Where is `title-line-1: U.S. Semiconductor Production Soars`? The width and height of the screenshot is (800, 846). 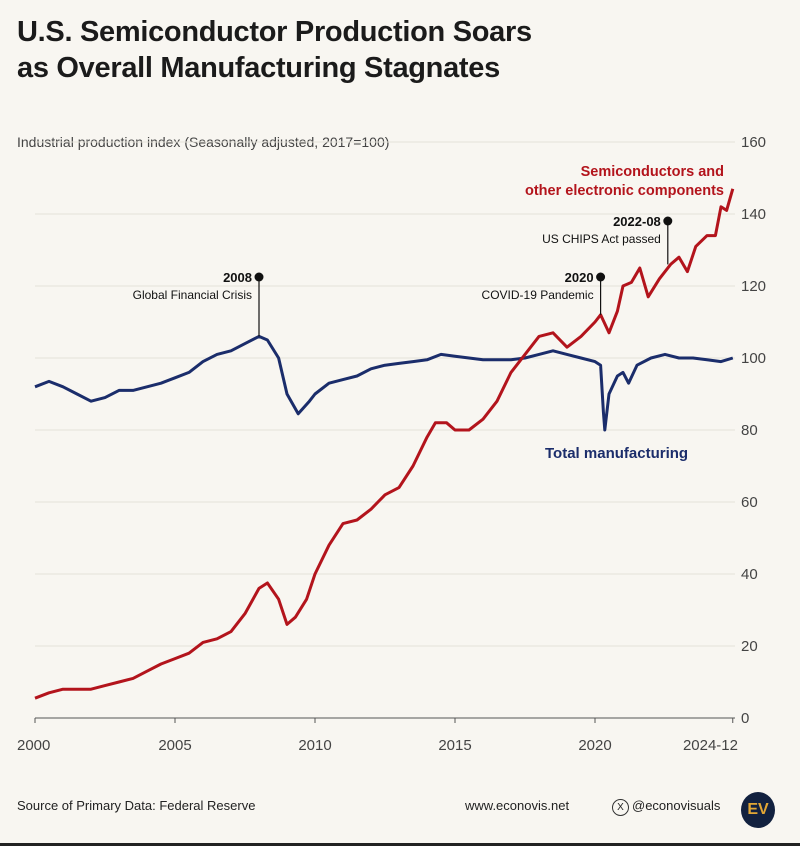
title-line-1: U.S. Semiconductor Production Soars is located at coordinates (274, 32).